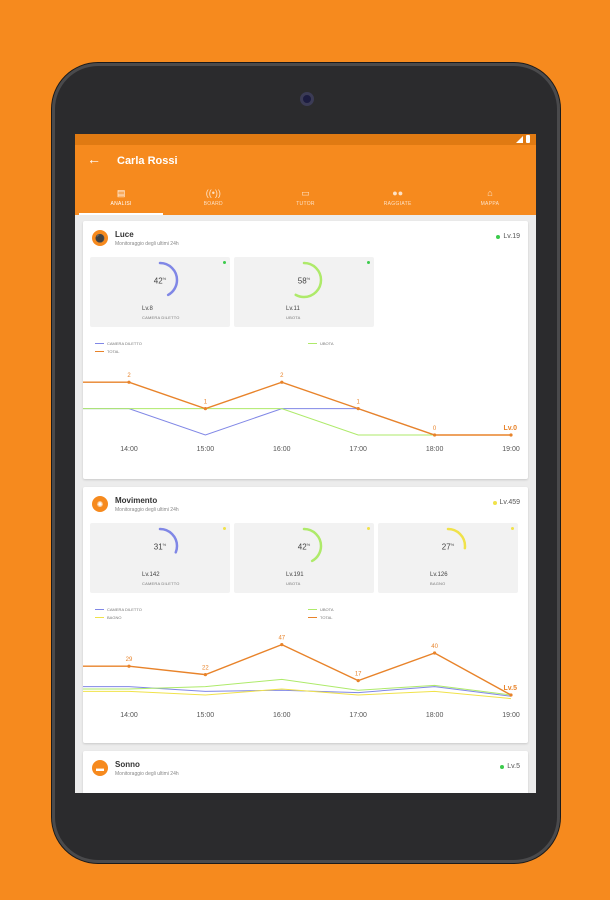 The height and width of the screenshot is (900, 610). I want to click on people-icon: ●●, so click(398, 193).